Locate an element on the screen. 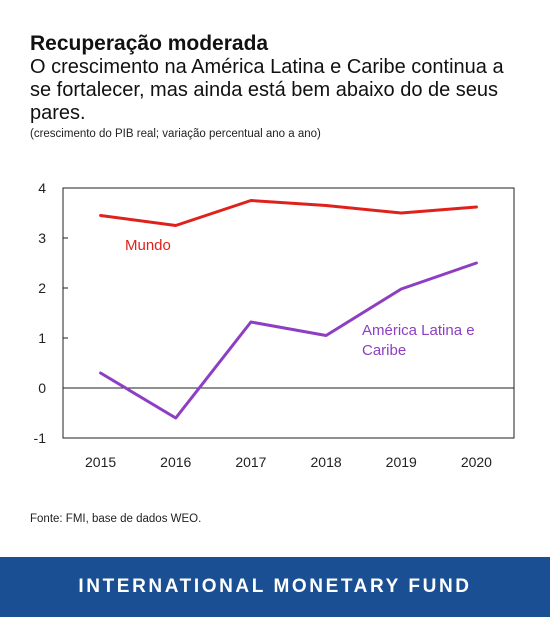 This screenshot has width=550, height=617. series-line-mundo is located at coordinates (288, 213).